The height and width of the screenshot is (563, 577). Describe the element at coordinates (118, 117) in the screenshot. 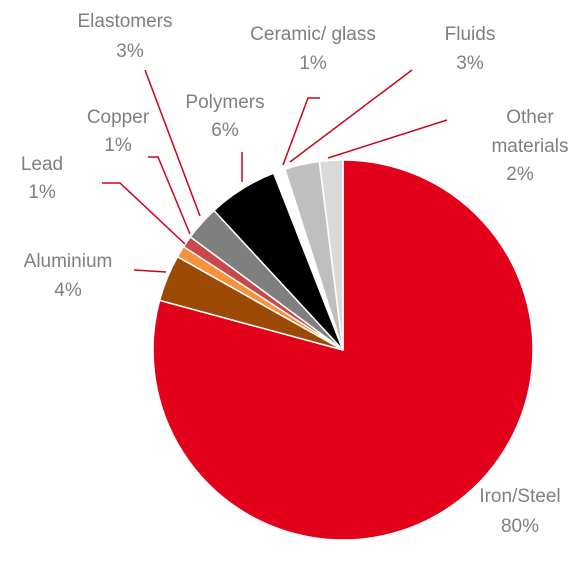

I see `category-label: Copper` at that location.